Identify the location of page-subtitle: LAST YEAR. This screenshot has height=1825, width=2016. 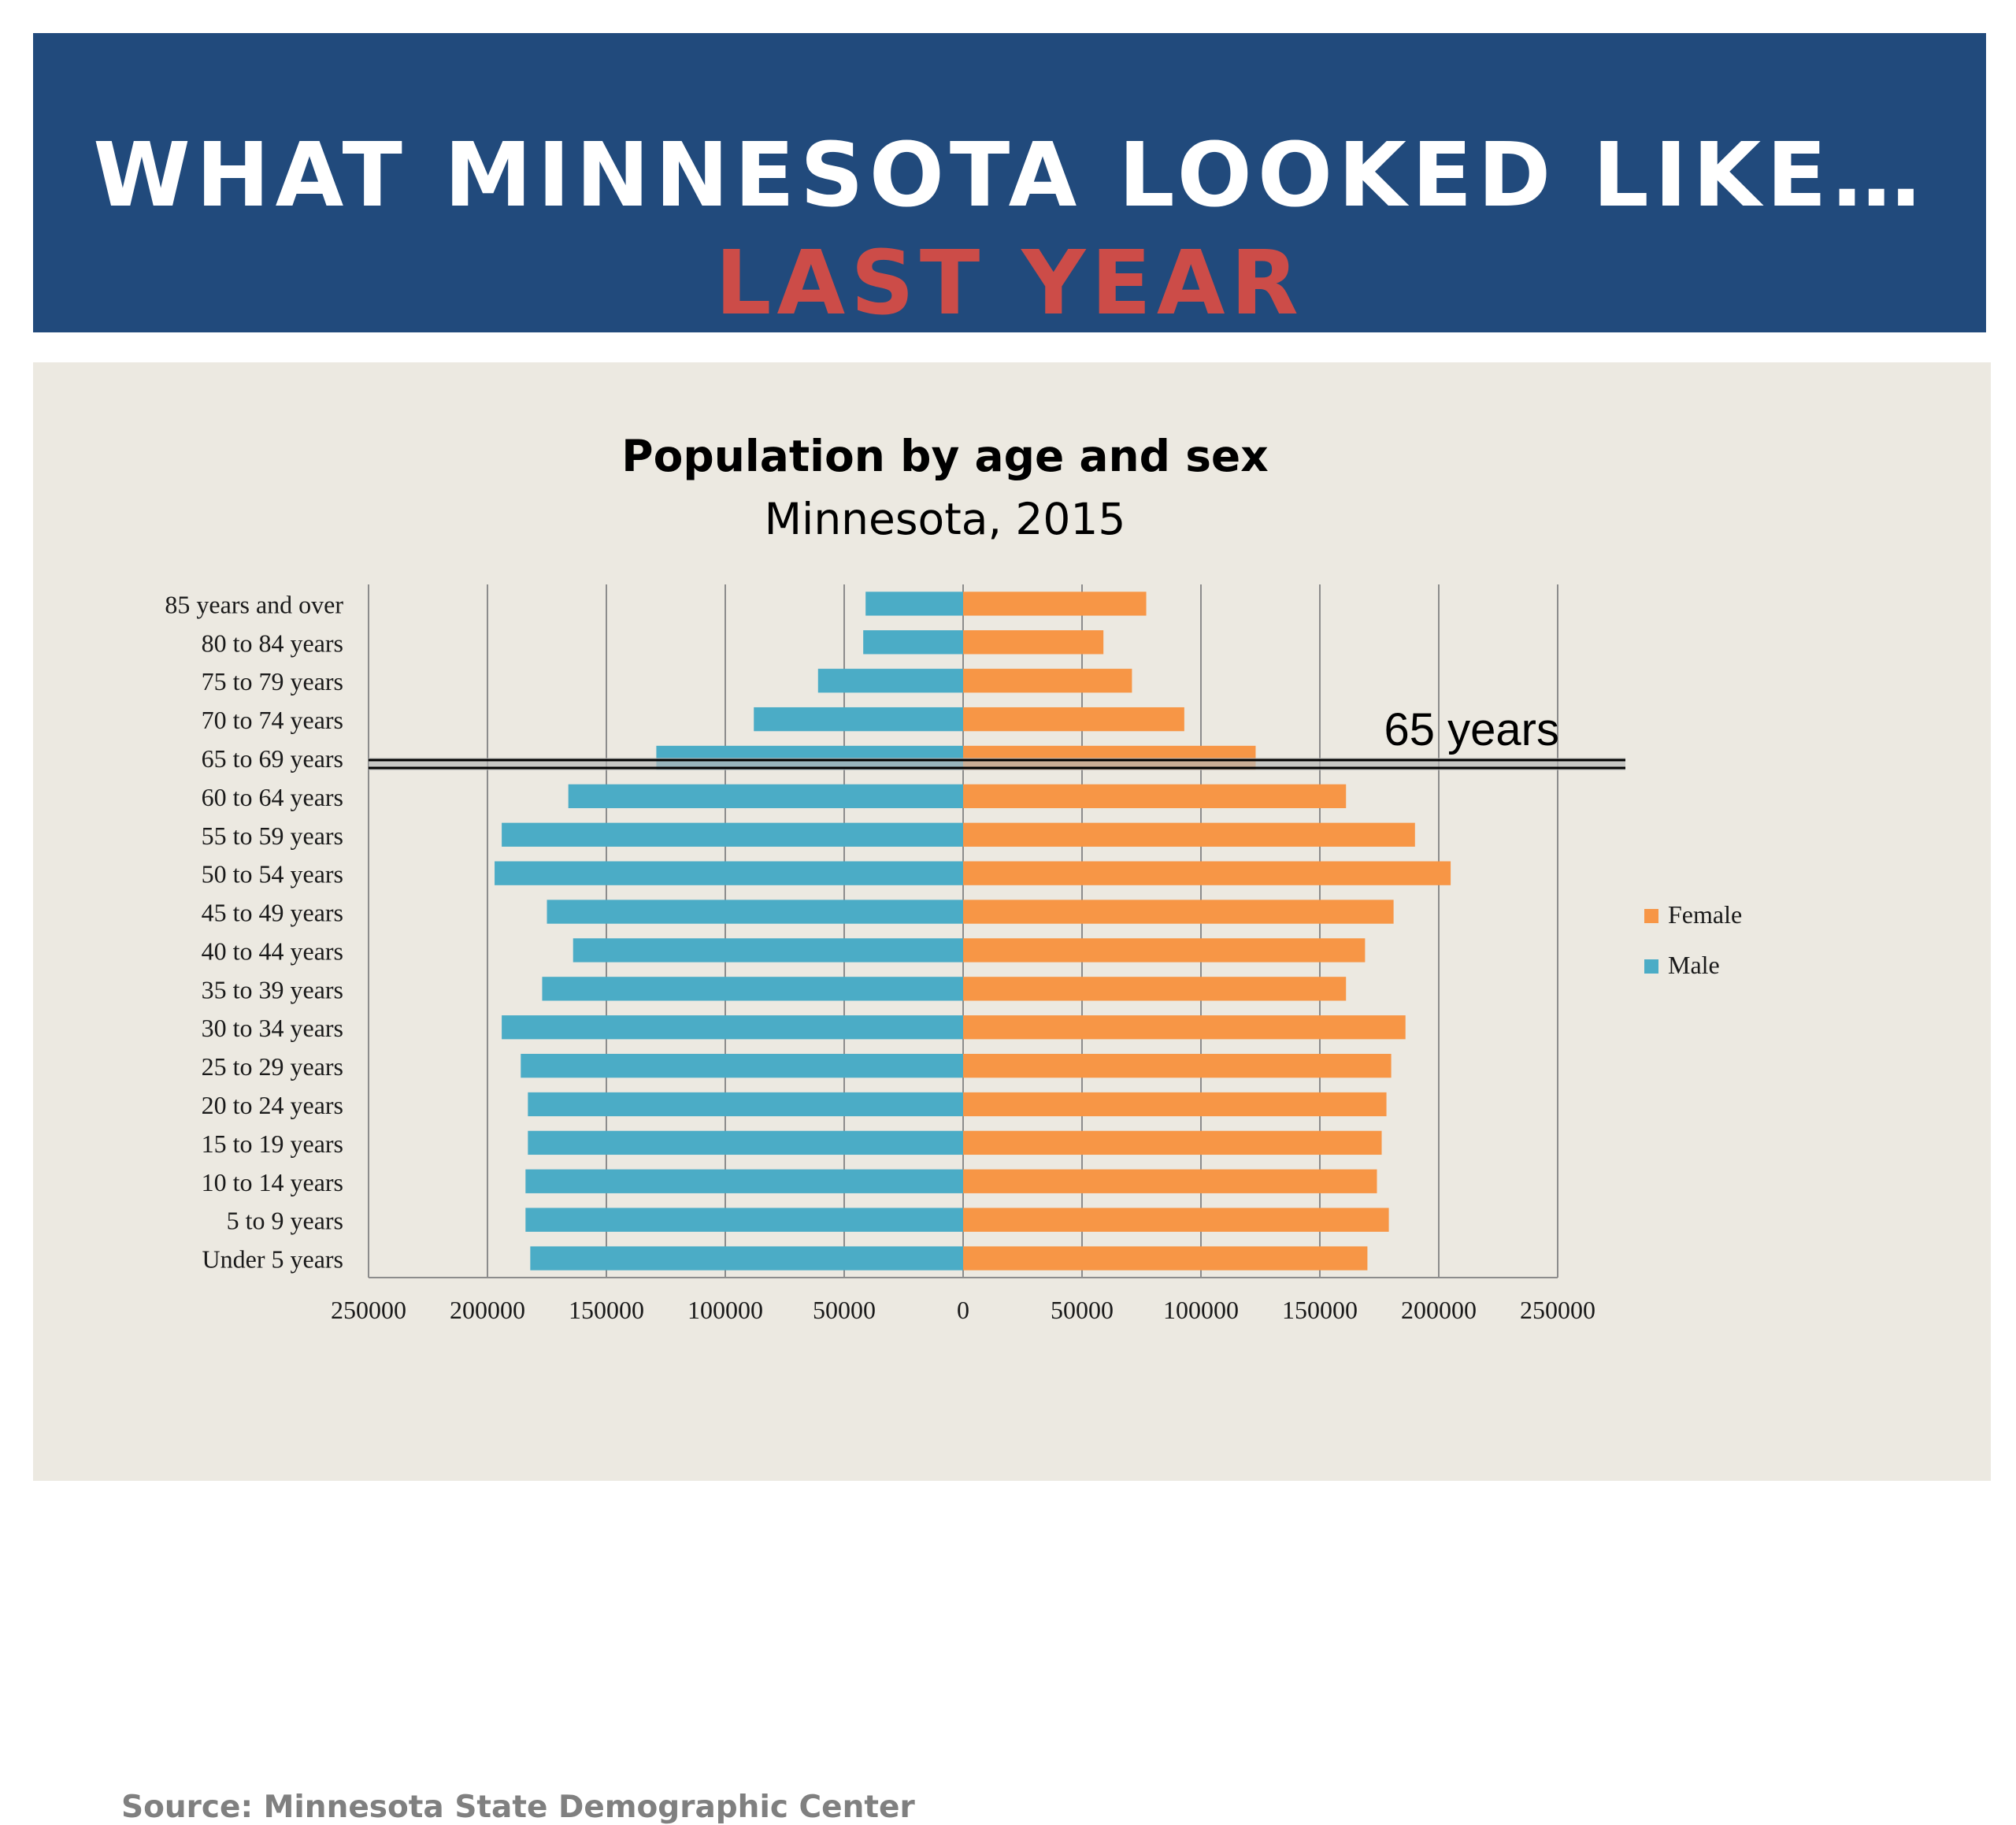
(1009, 283).